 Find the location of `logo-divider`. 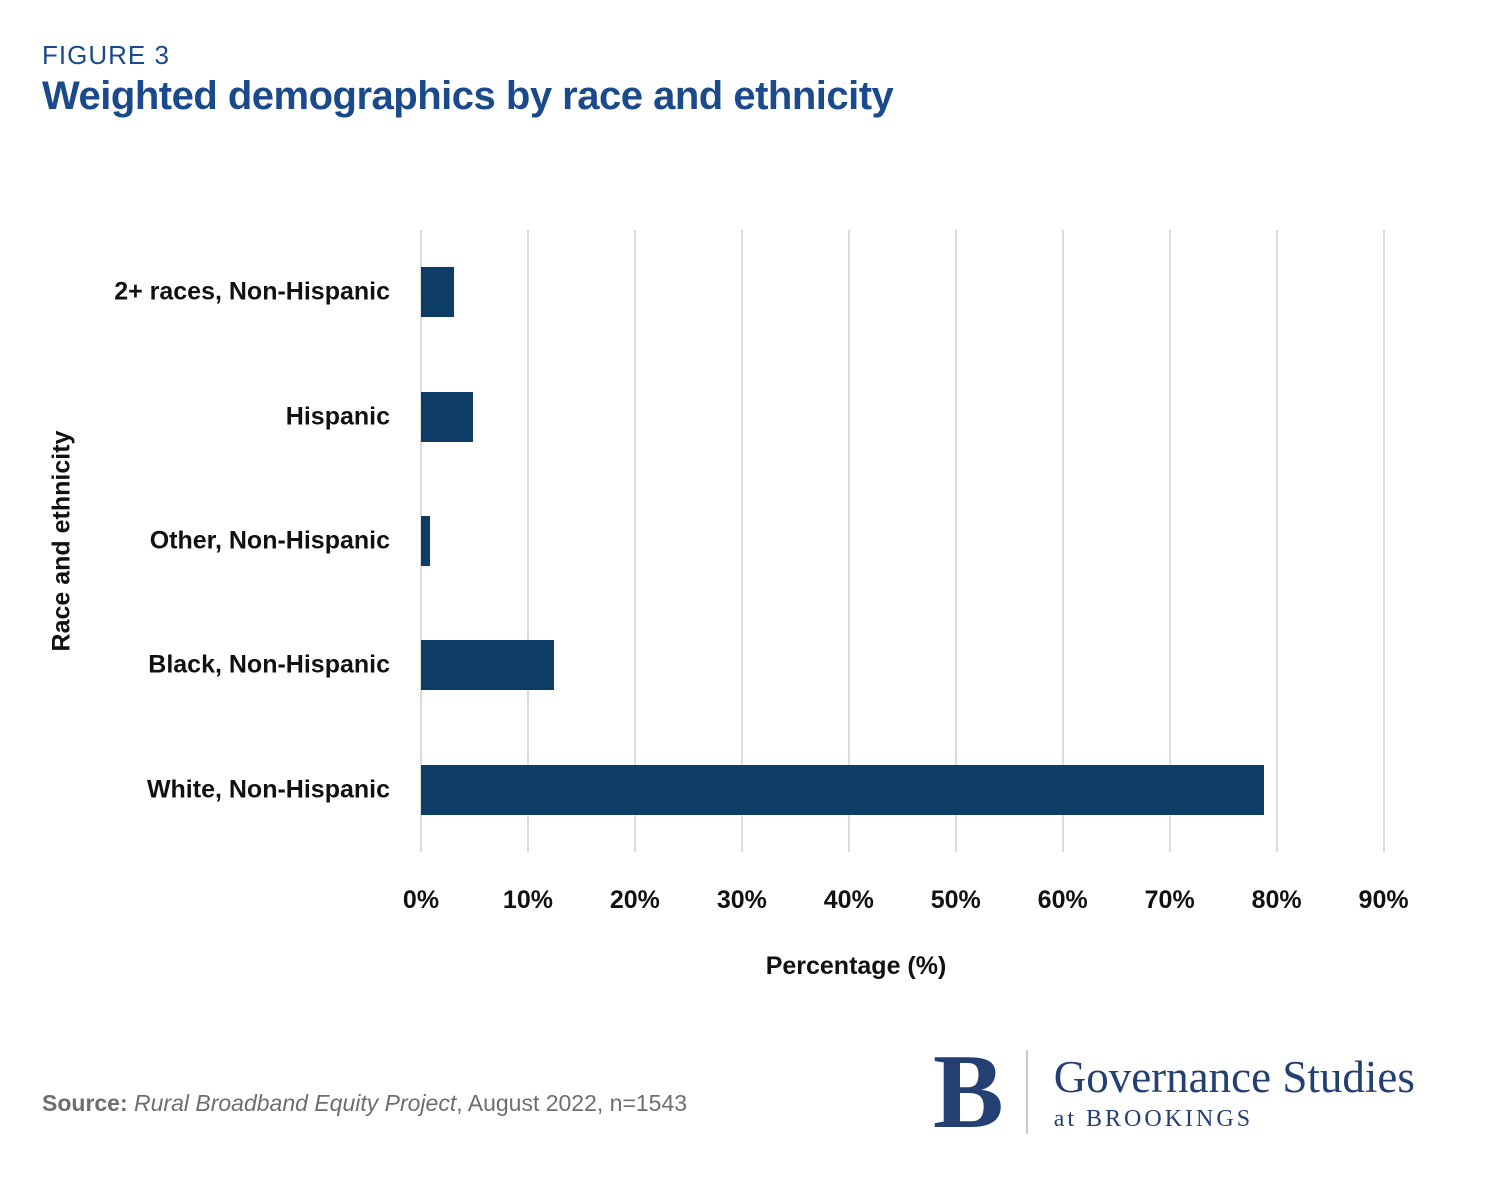

logo-divider is located at coordinates (1026, 1092).